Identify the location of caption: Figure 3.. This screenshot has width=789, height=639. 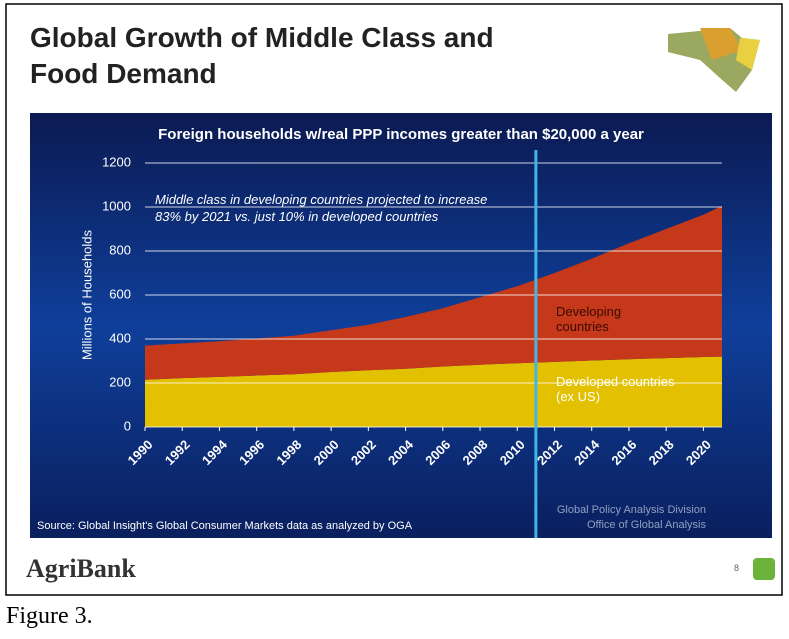
(49, 616).